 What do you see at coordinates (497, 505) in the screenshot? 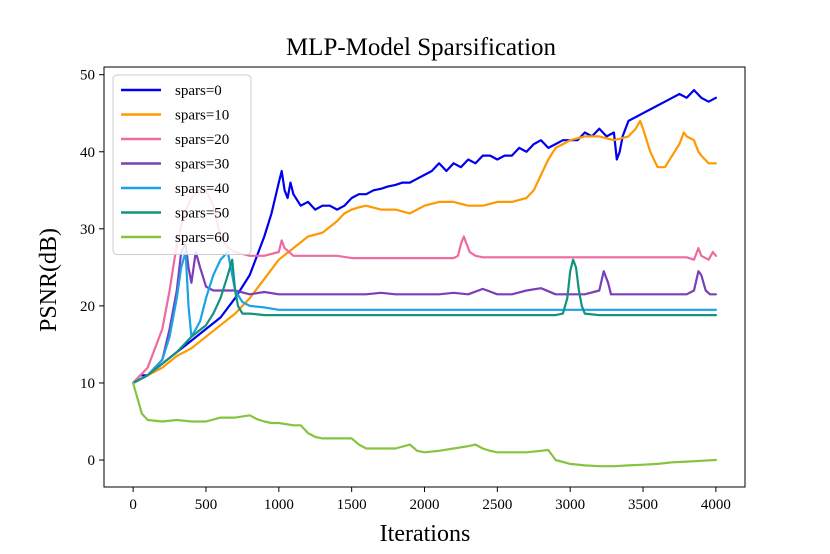
I see `x-tick-label-5: 2500` at bounding box center [497, 505].